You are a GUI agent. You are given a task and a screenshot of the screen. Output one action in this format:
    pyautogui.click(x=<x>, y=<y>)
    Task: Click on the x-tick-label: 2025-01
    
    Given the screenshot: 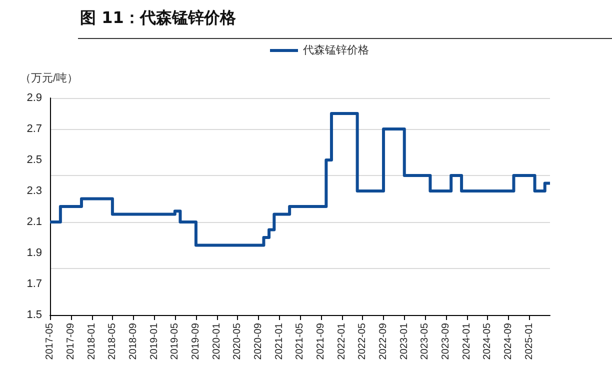 What is the action you would take?
    pyautogui.click(x=529, y=341)
    